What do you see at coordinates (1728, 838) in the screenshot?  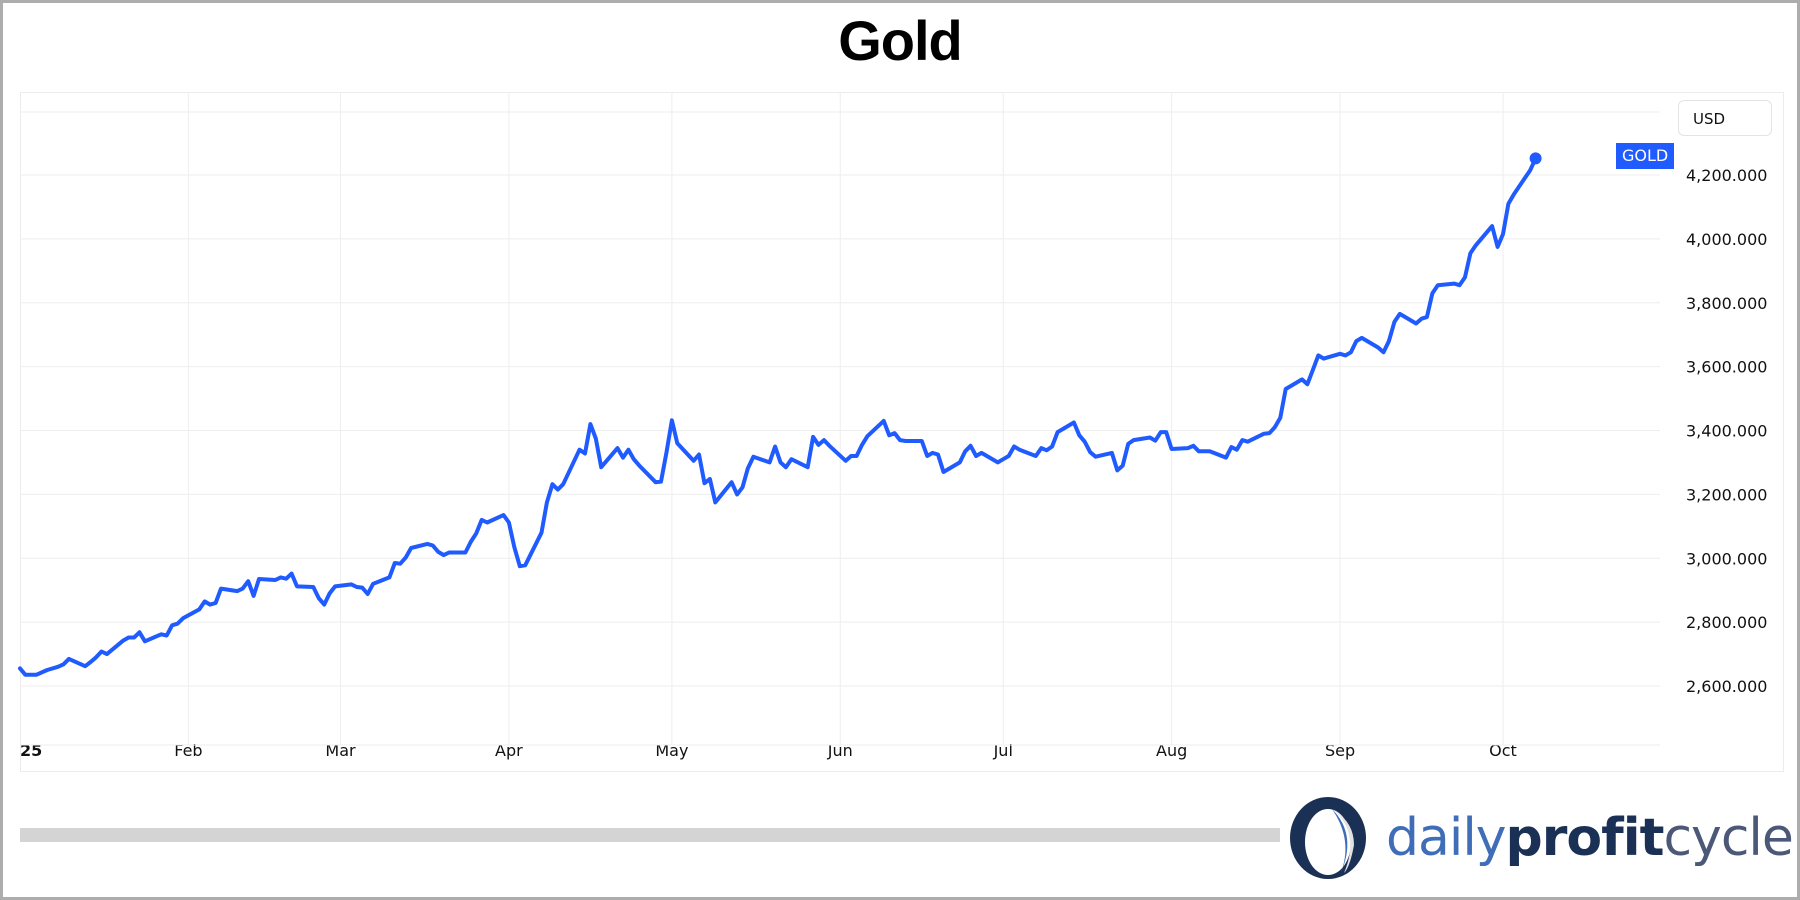 I see `logo-word-cycle: cycle` at bounding box center [1728, 838].